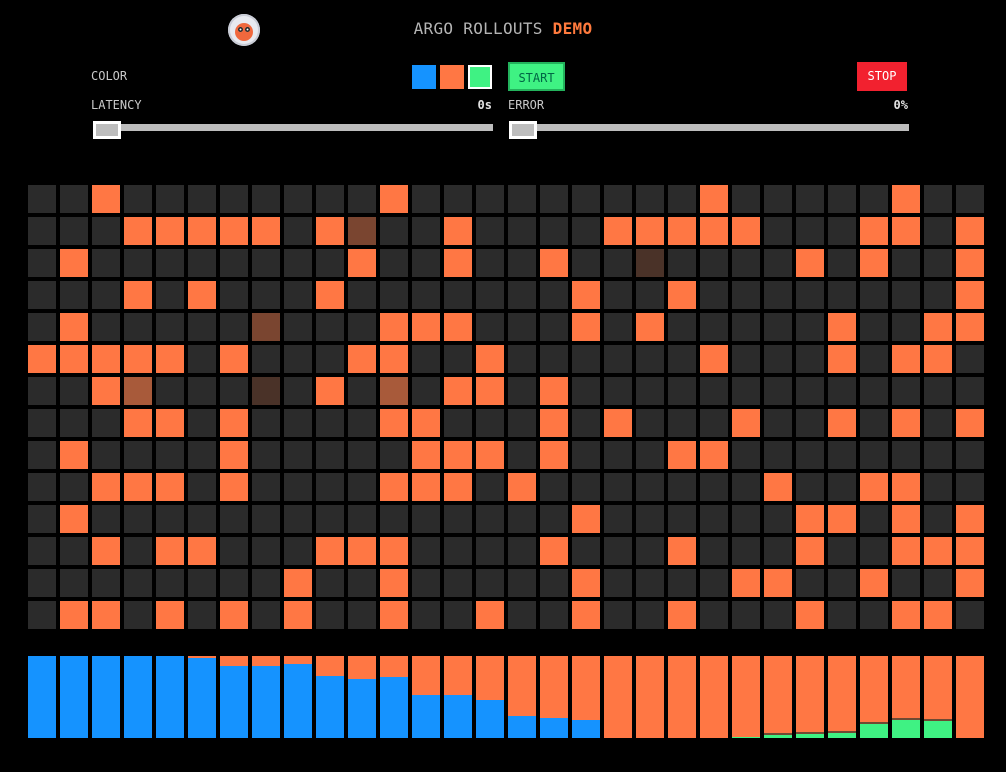  I want to click on error-slider-thumb, so click(523, 130).